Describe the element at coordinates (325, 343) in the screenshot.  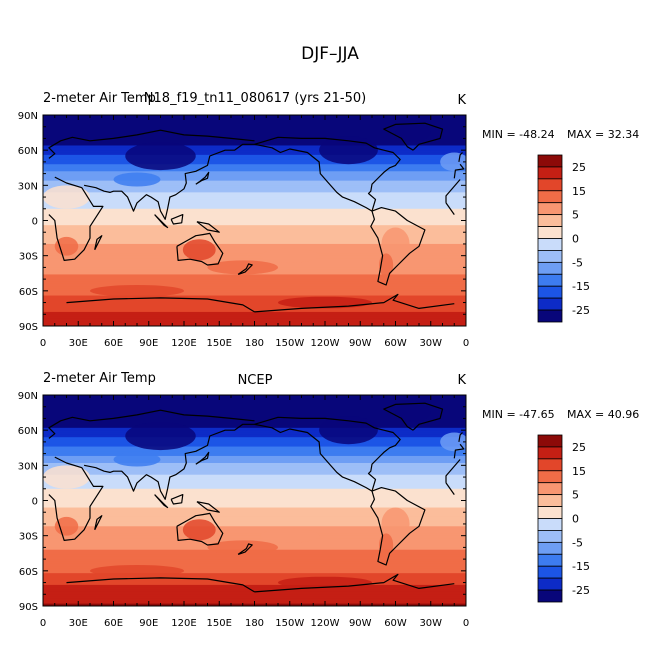
I see `x-tick-label: 120W` at that location.